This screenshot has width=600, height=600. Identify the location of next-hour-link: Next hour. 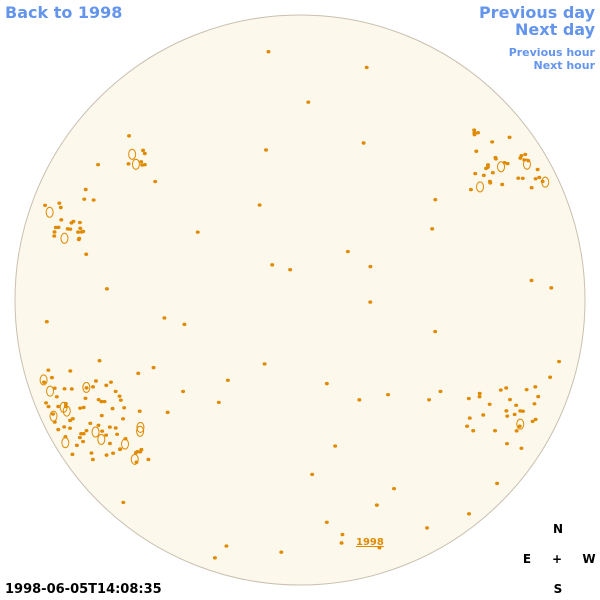
(564, 65).